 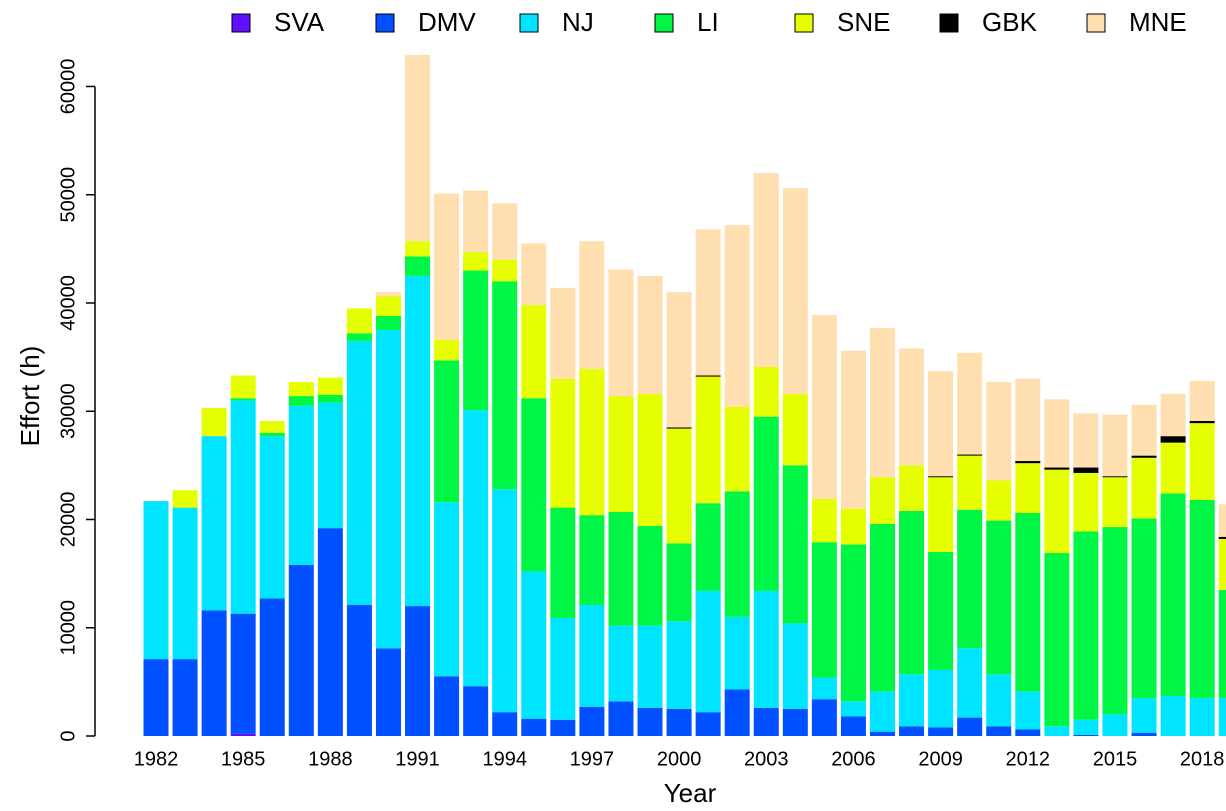 I want to click on legend-label: SVA, so click(x=299, y=22).